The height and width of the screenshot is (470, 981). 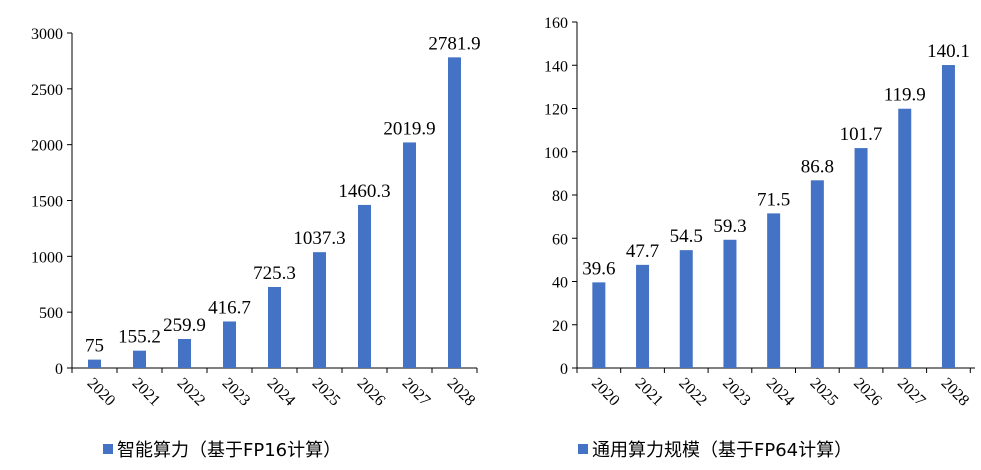 I want to click on left-data-label-2027: 2019.9, so click(x=409, y=128).